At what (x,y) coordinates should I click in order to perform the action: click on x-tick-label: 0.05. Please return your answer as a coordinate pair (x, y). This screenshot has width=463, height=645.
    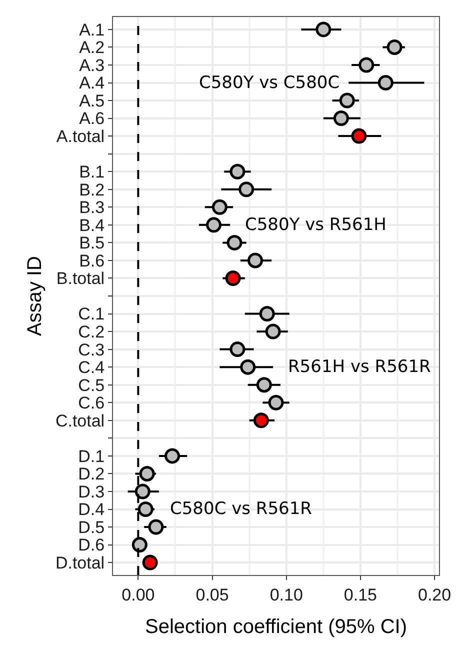
    Looking at the image, I should click on (212, 594).